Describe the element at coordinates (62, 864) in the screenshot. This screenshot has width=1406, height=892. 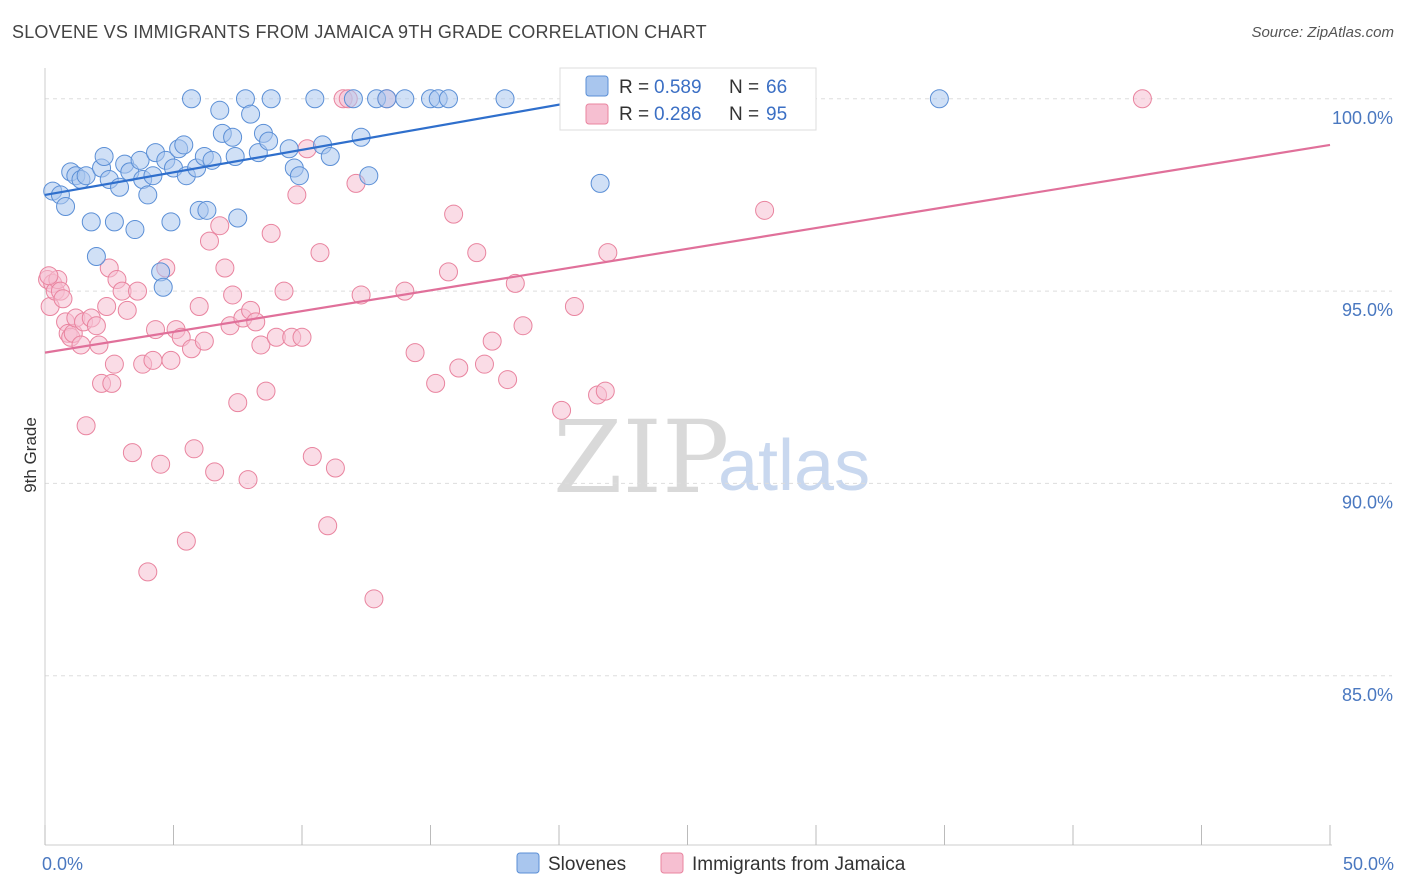
I see `x-tick-label-0: 0.0%` at that location.